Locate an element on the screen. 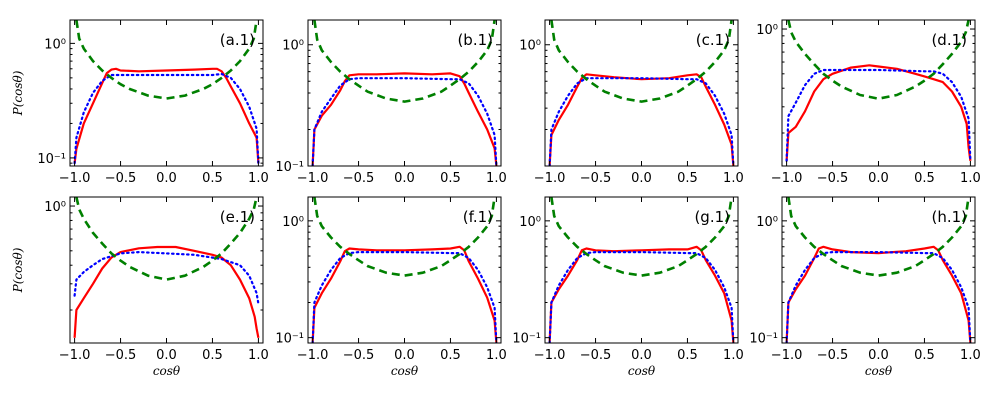 The height and width of the screenshot is (400, 1000). panel-b1: −1.0 −0.5 0.0 0.5 1.0 10⁻¹ 10⁰ (b.1) is located at coordinates (391, 102).